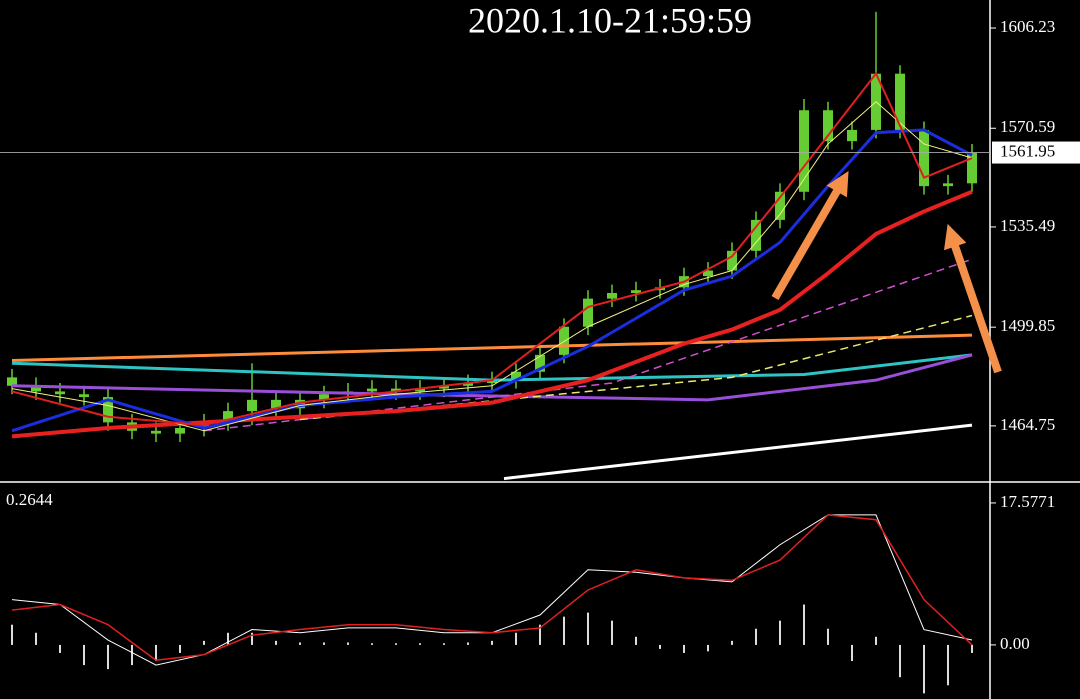 This screenshot has height=699, width=1080. What do you see at coordinates (29, 499) in the screenshot?
I see `indicator-value: 0.2644` at bounding box center [29, 499].